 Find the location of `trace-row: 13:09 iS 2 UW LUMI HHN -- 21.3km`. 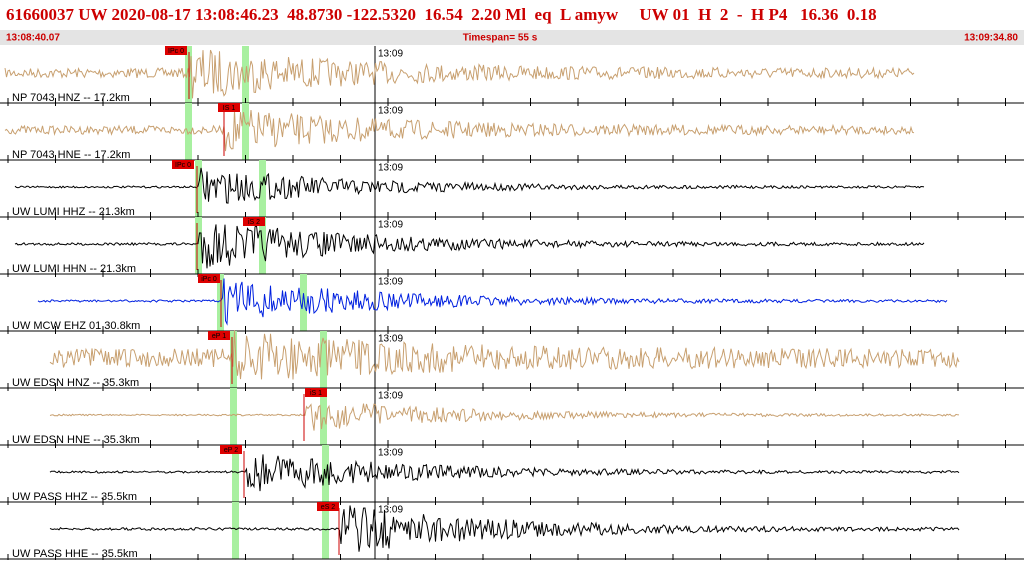

trace-row: 13:09 iS 2 UW LUMI HHN -- 21.3km is located at coordinates (512, 247).